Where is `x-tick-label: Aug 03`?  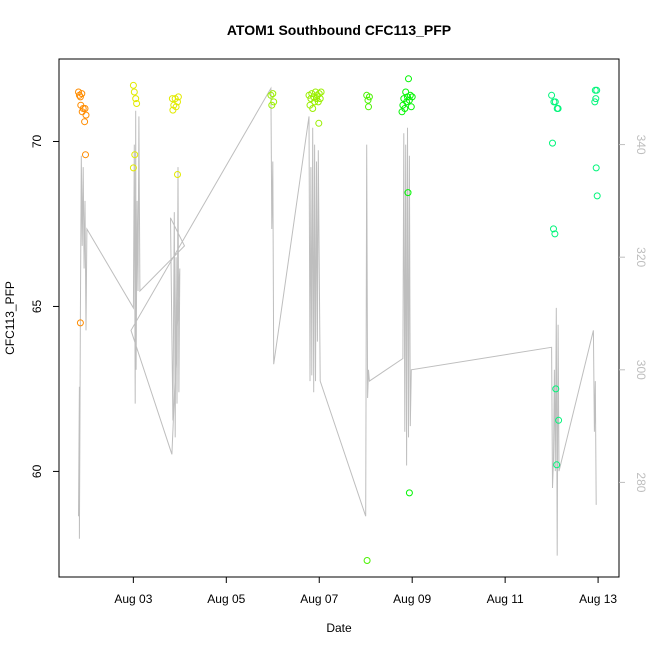 x-tick-label: Aug 03 is located at coordinates (133, 599).